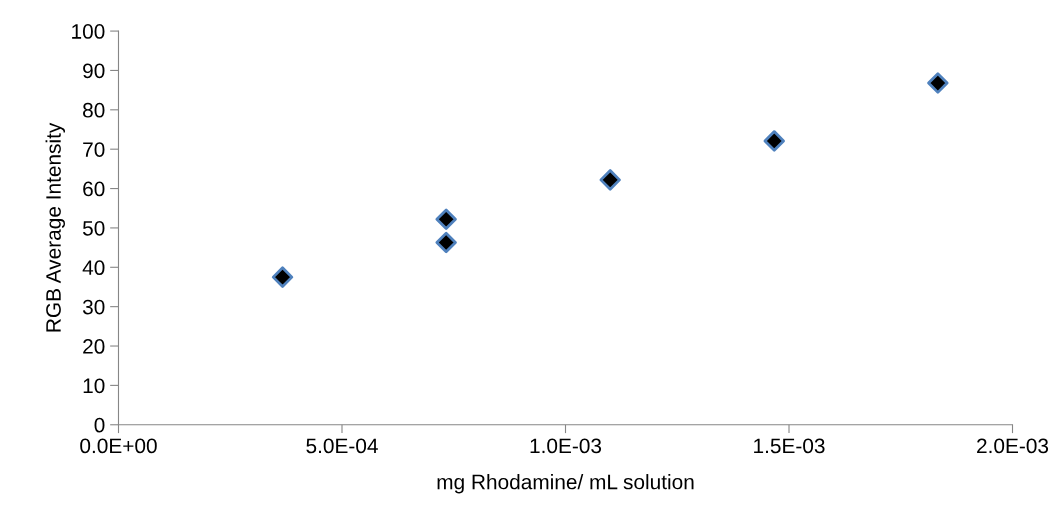 The width and height of the screenshot is (1058, 518). Describe the element at coordinates (342, 446) in the screenshot. I see `x-tick-label: 5.0E-04` at that location.